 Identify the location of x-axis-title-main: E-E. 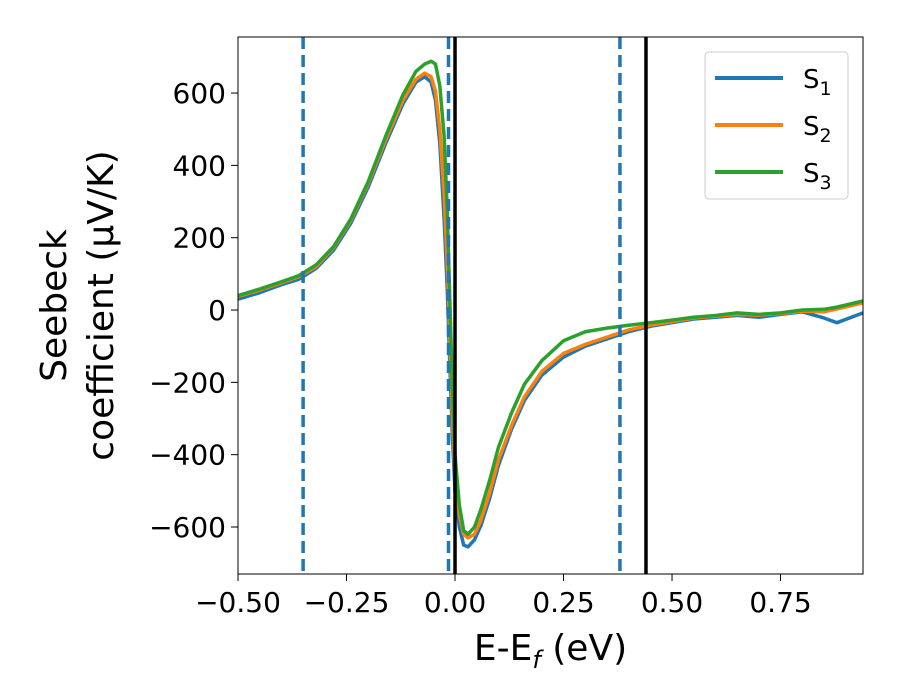
(503, 648).